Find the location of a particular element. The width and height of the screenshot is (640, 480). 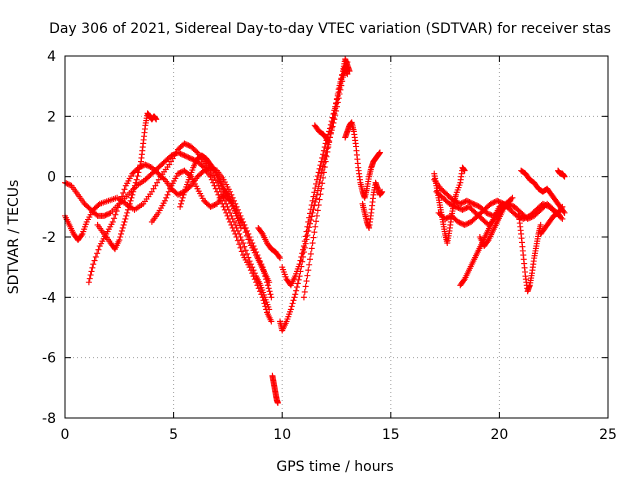

y-axis-label: SDTVAR / TECUs is located at coordinates (14, 237).